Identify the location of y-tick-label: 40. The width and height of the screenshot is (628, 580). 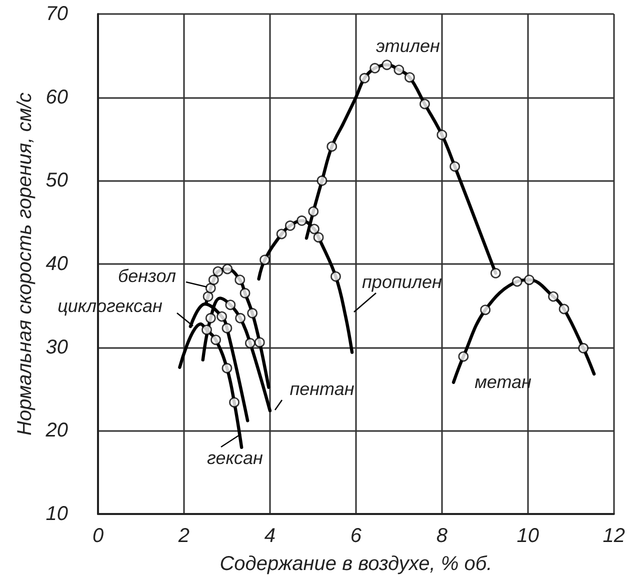
(57, 264).